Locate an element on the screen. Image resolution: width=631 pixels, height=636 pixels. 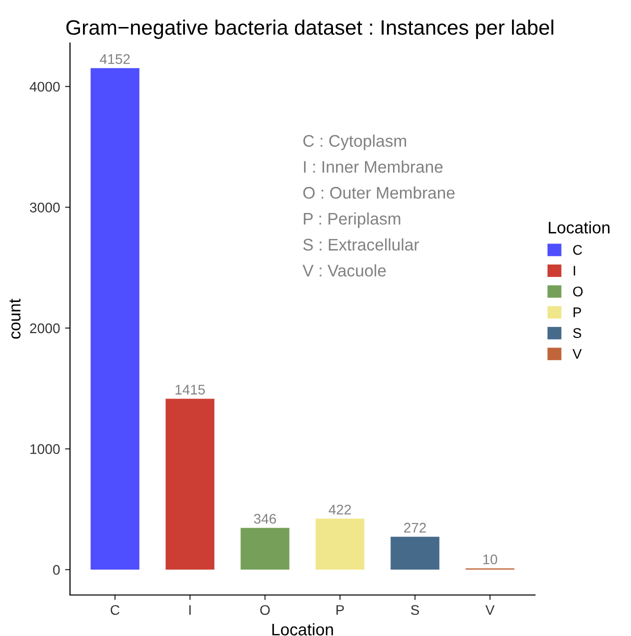
data-label: 272 is located at coordinates (415, 527).